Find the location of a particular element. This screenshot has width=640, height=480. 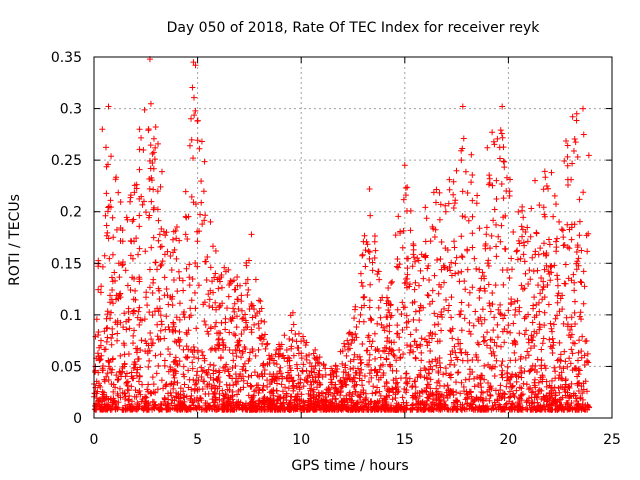

x-tick-label: 5 is located at coordinates (197, 440).